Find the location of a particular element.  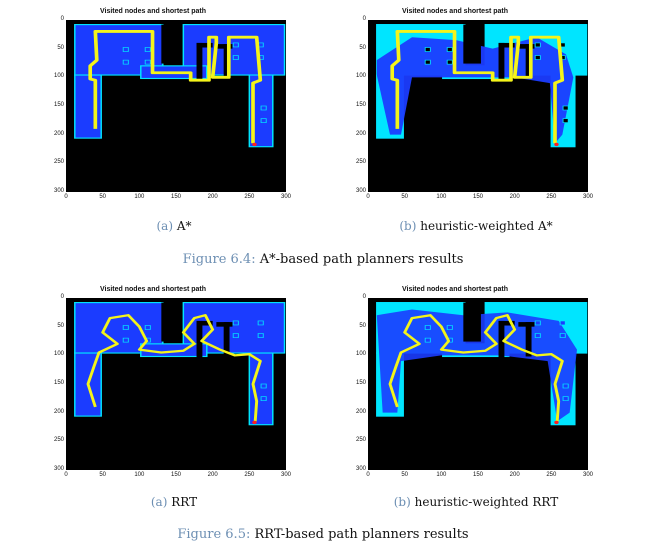

subcaption-text: heuristic-weighted A* is located at coordinates (486, 226).